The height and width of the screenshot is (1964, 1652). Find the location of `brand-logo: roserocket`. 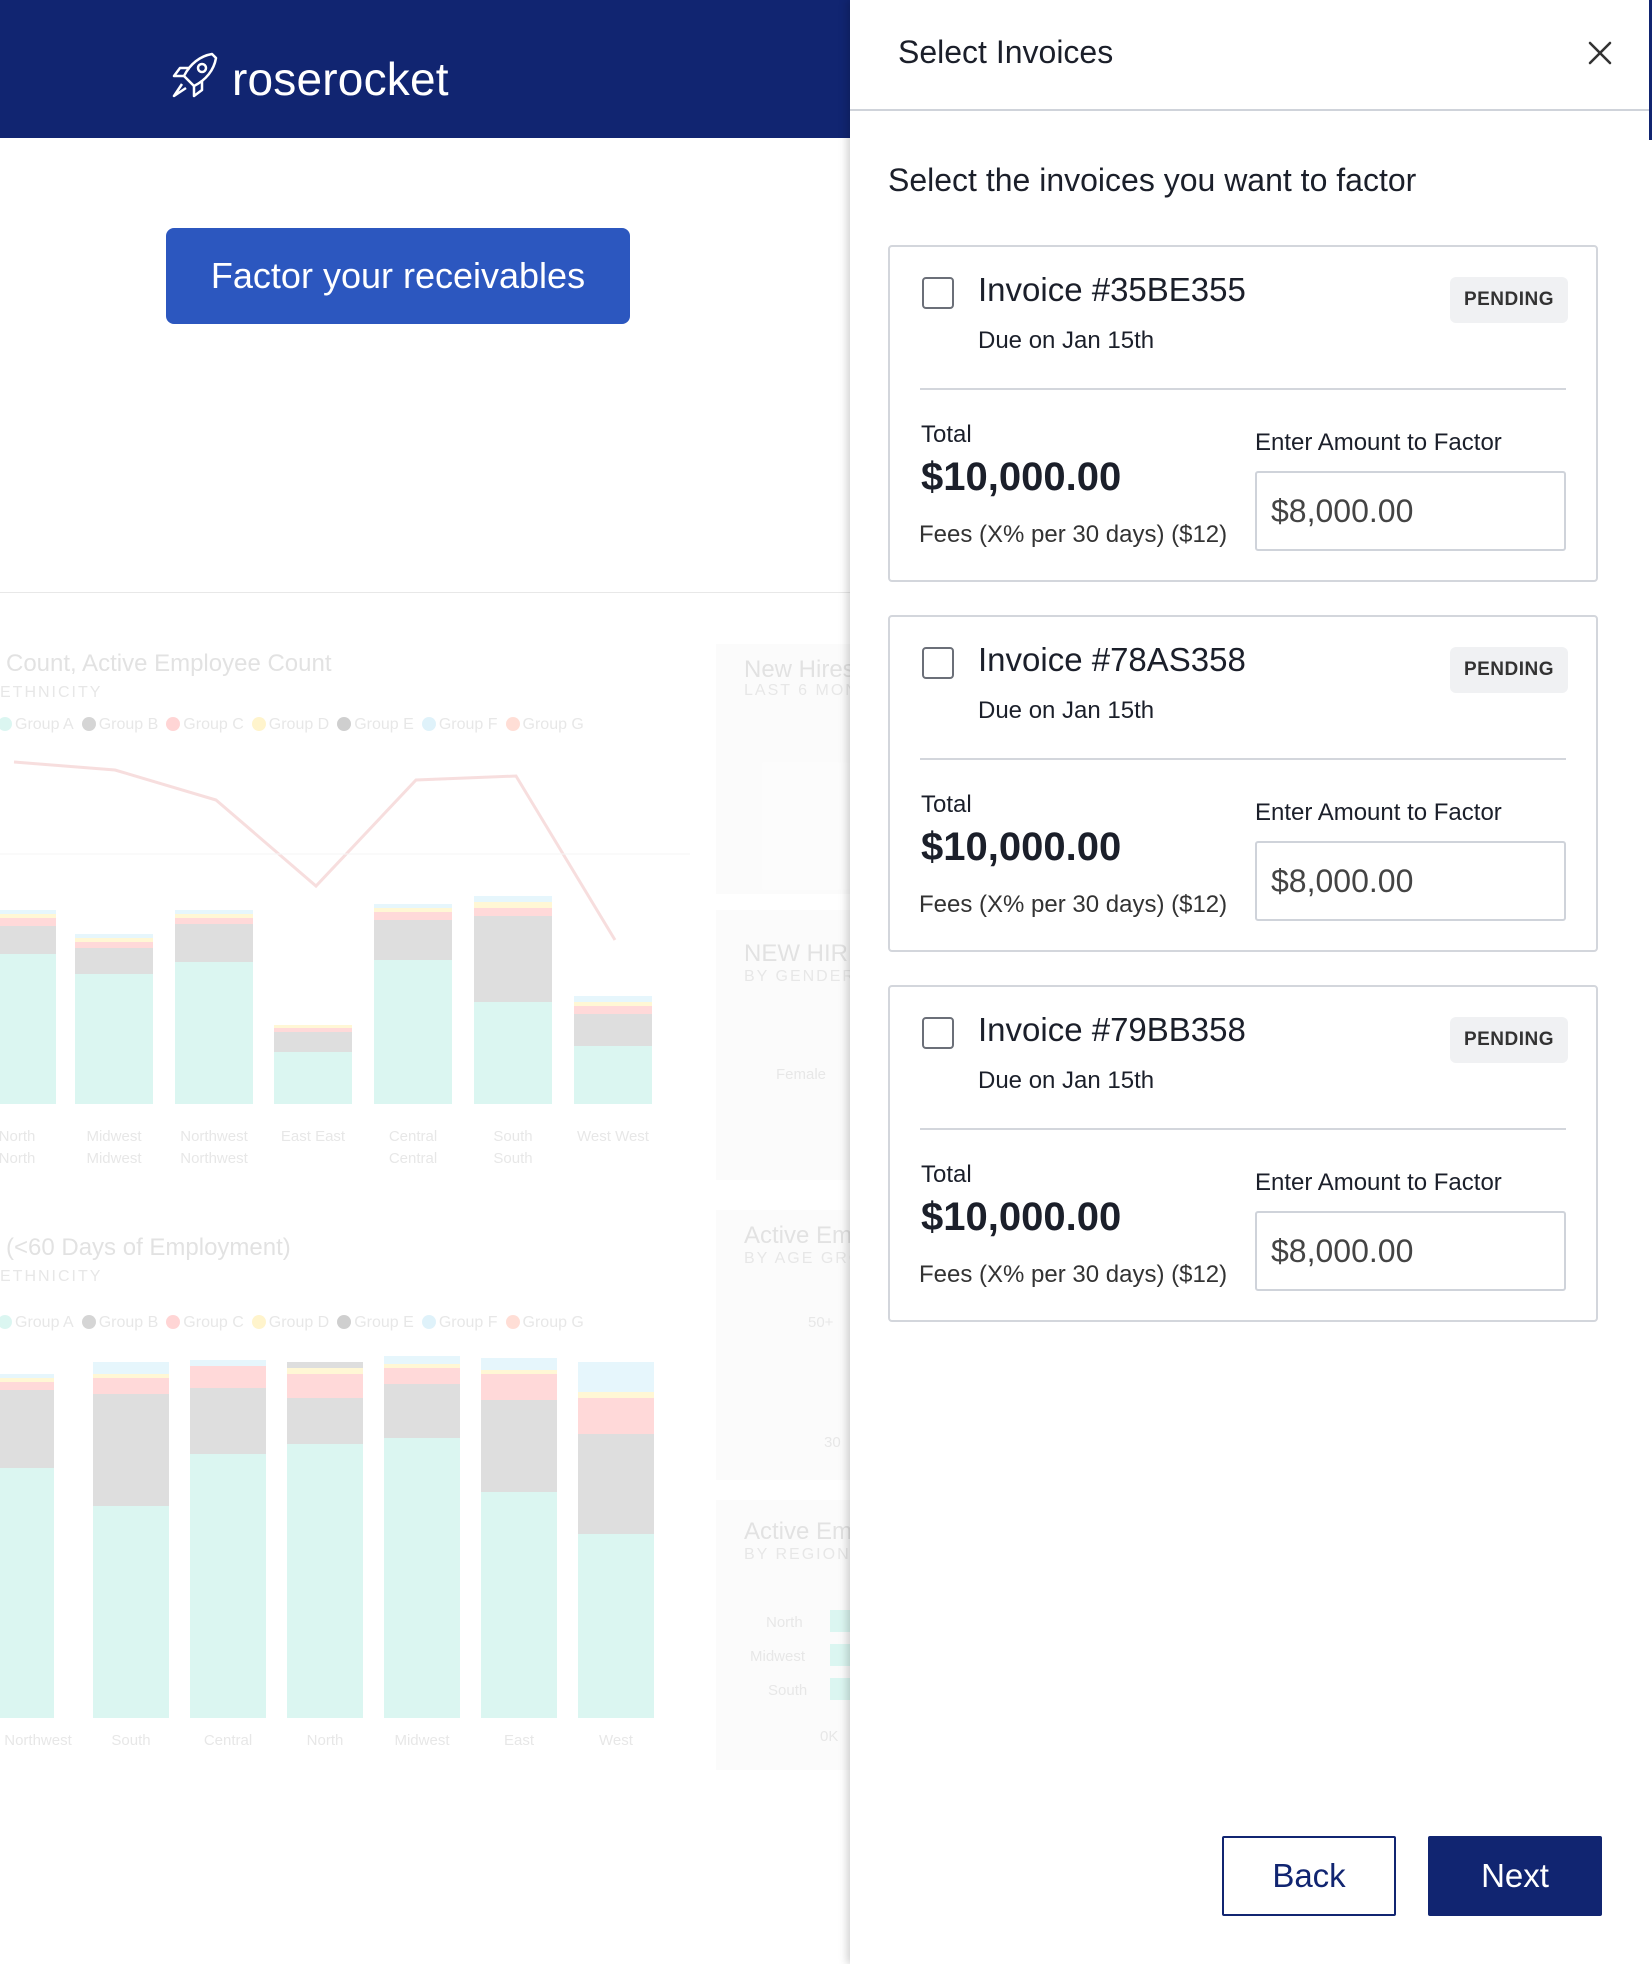

brand-logo: roserocket is located at coordinates (307, 78).